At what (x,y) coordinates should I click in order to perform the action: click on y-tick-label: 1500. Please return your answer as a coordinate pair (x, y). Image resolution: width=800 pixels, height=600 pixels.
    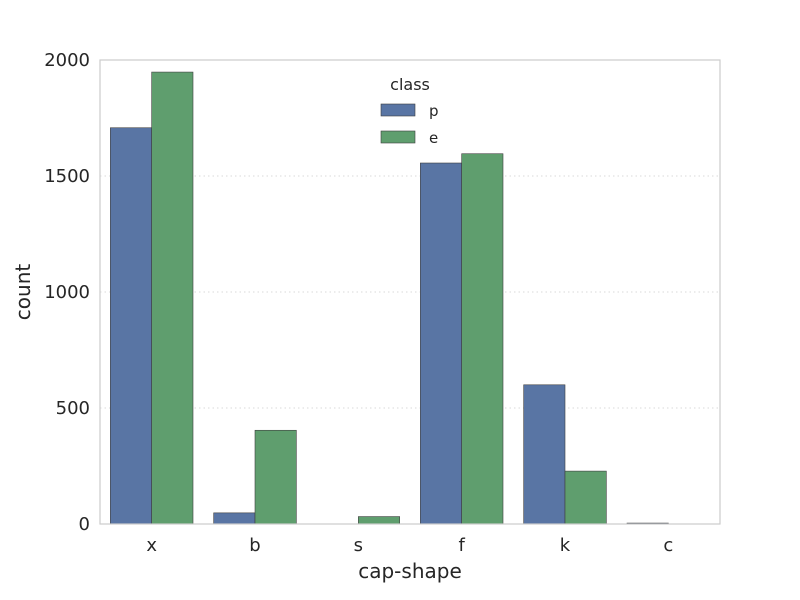
    Looking at the image, I should click on (67, 176).